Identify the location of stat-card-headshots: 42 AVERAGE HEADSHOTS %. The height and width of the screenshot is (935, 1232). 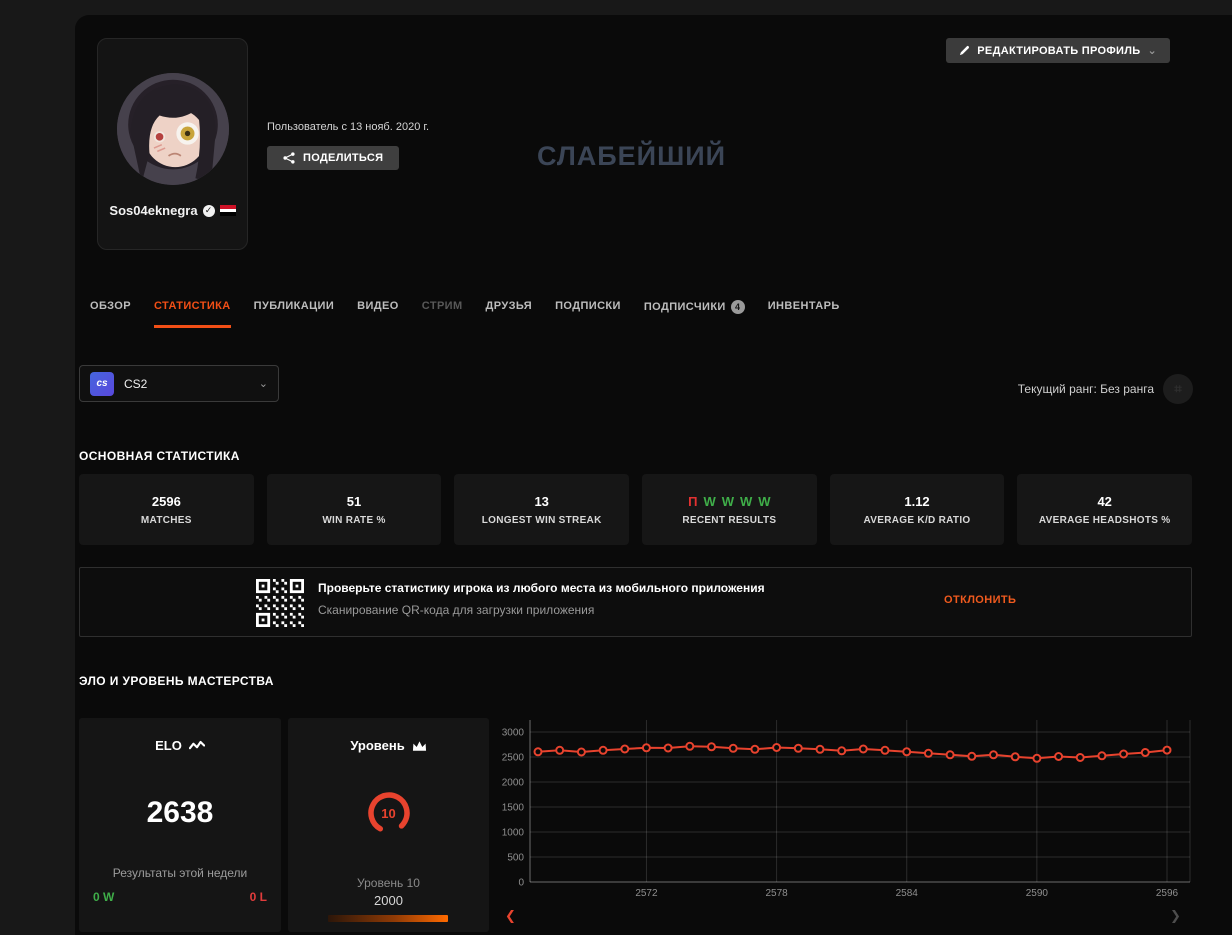
(1105, 509).